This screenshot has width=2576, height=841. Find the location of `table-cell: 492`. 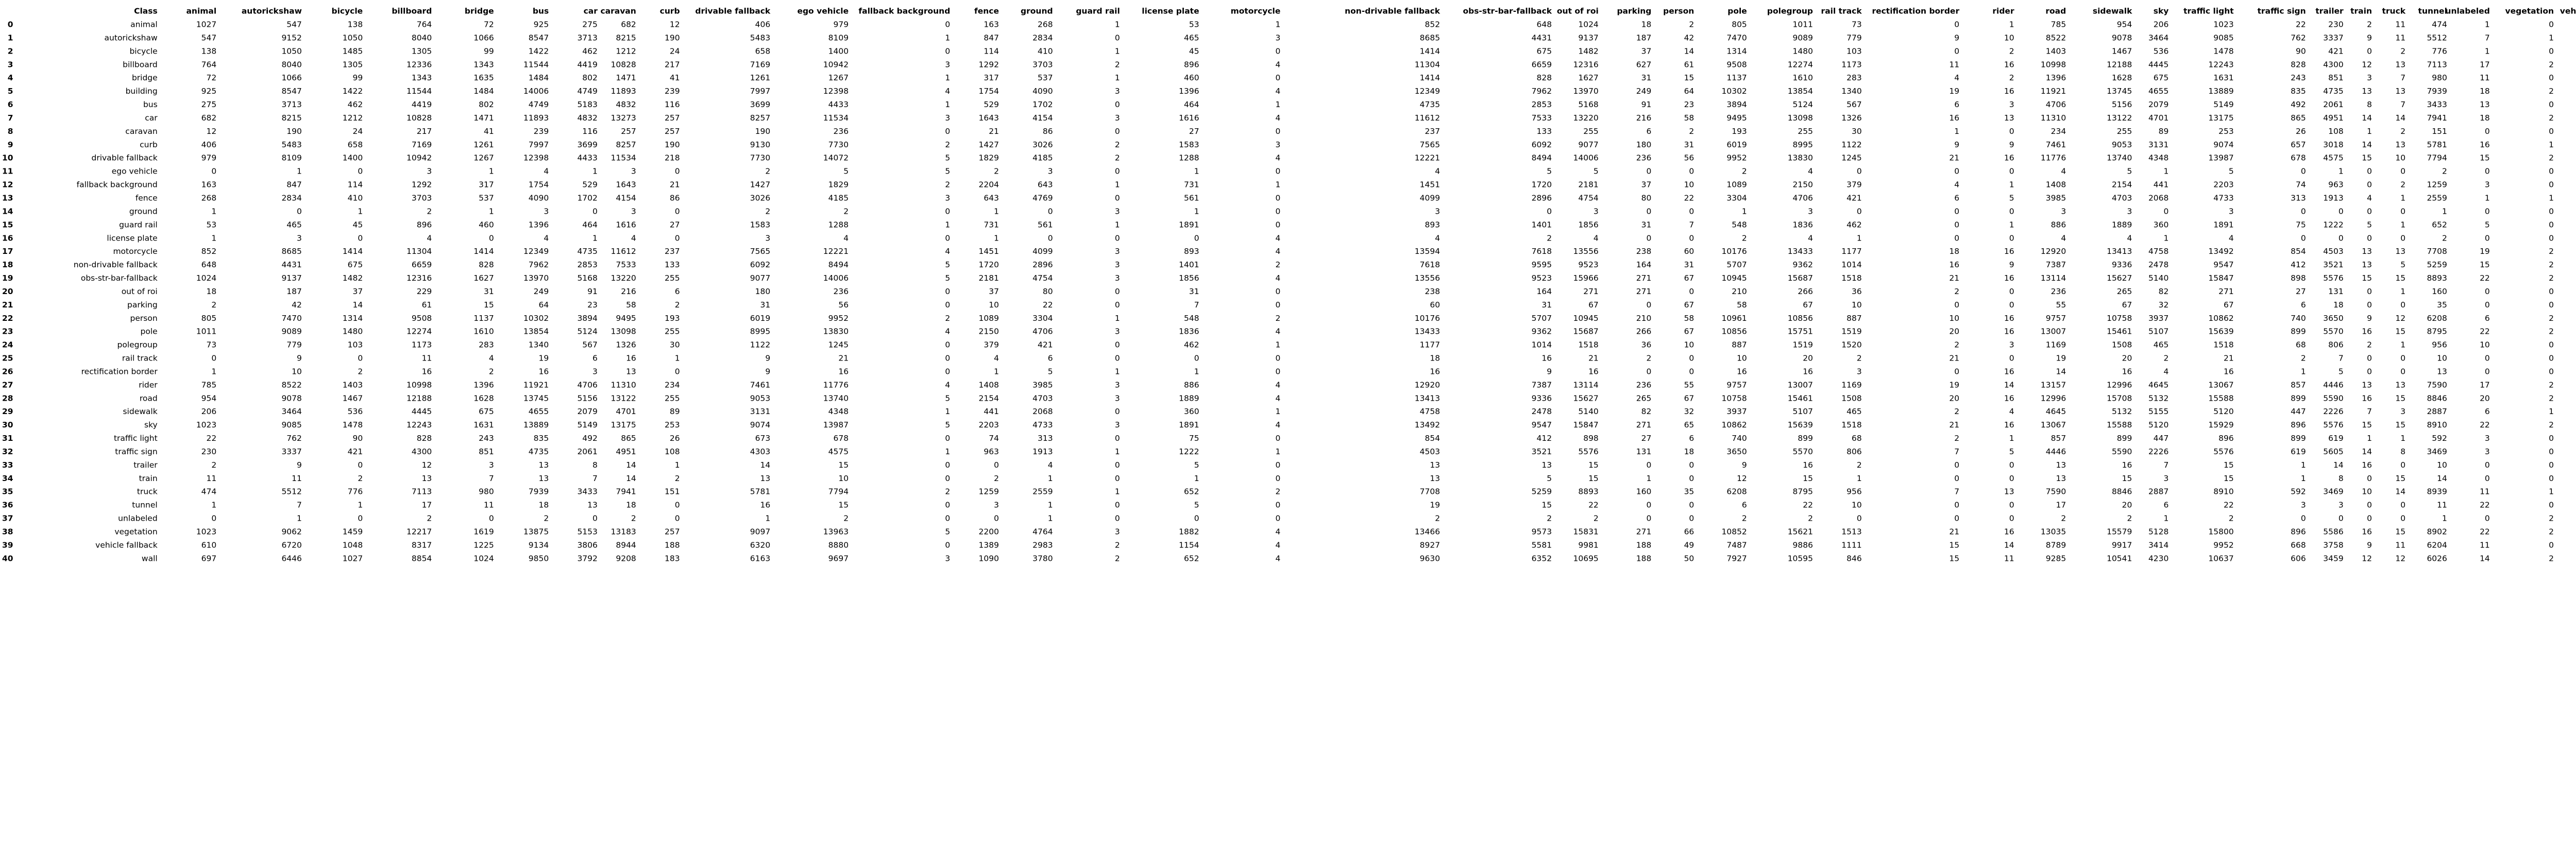

table-cell: 492 is located at coordinates (2298, 104).